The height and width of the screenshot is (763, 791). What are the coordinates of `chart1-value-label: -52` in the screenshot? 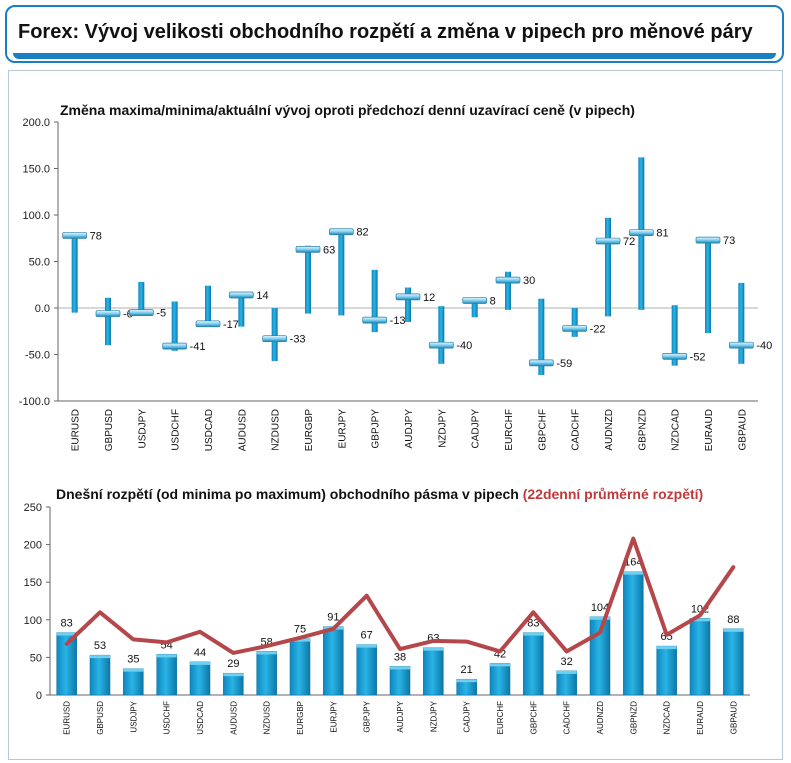 It's located at (698, 357).